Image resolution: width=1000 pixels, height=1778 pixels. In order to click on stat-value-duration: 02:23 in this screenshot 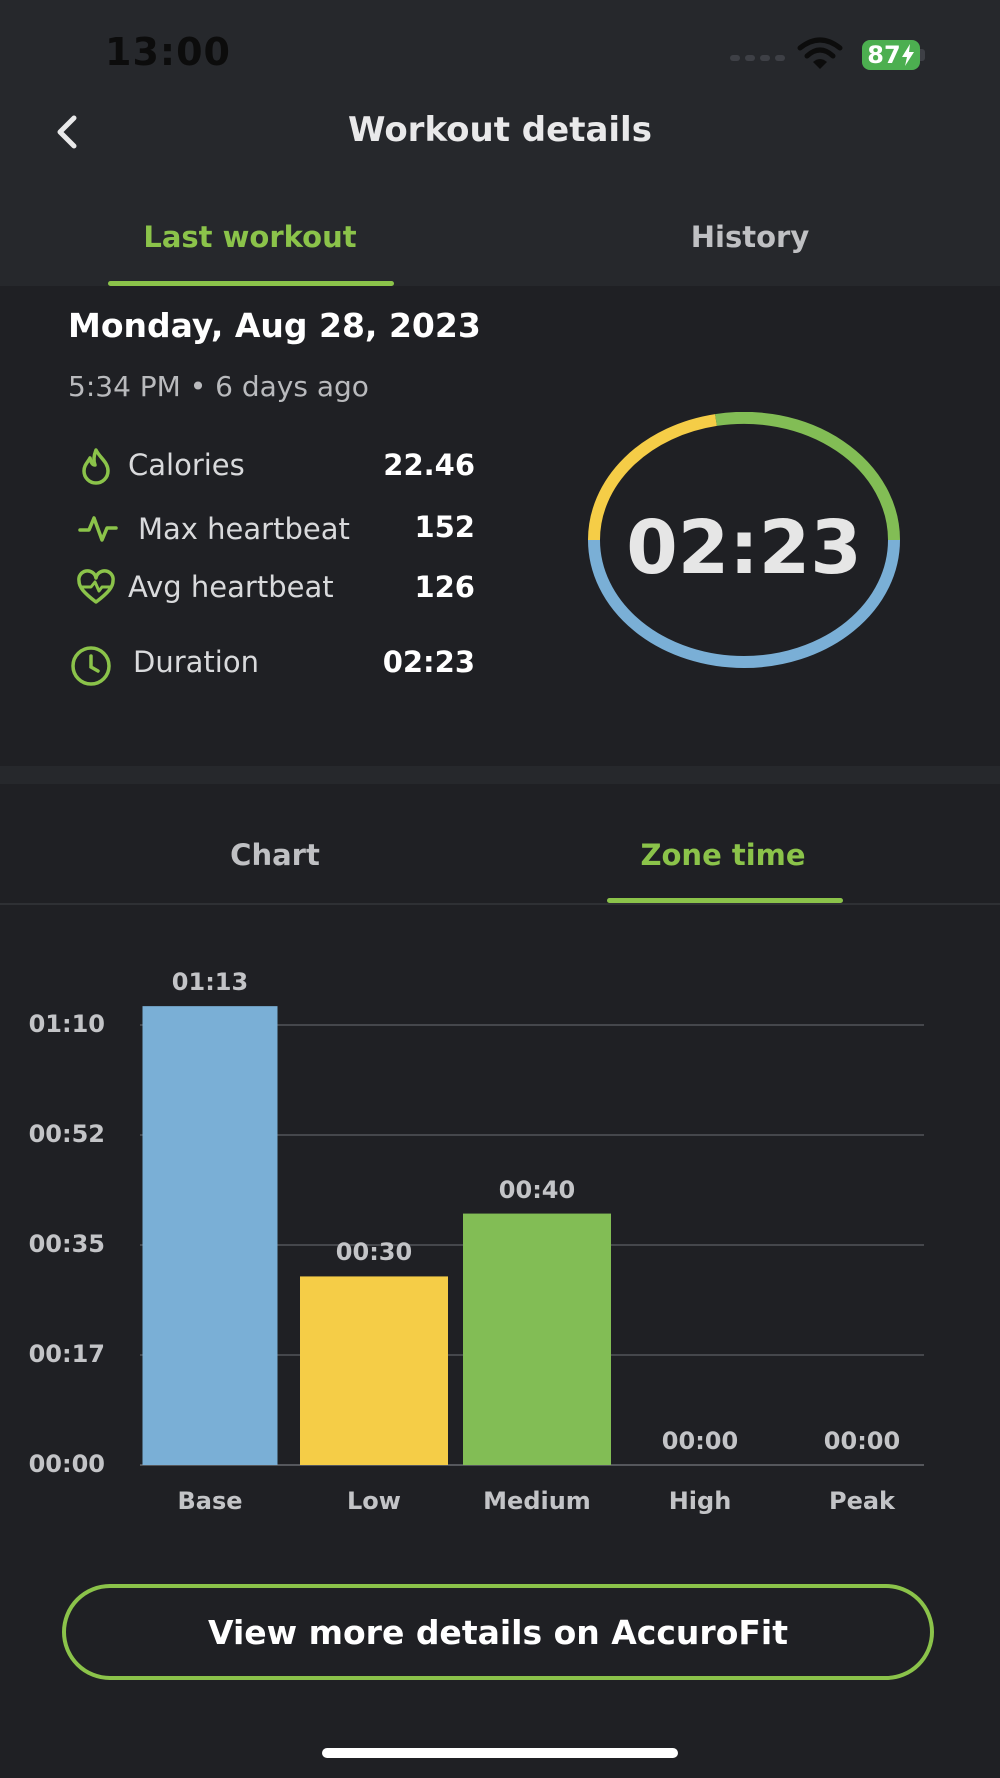, I will do `click(428, 662)`.